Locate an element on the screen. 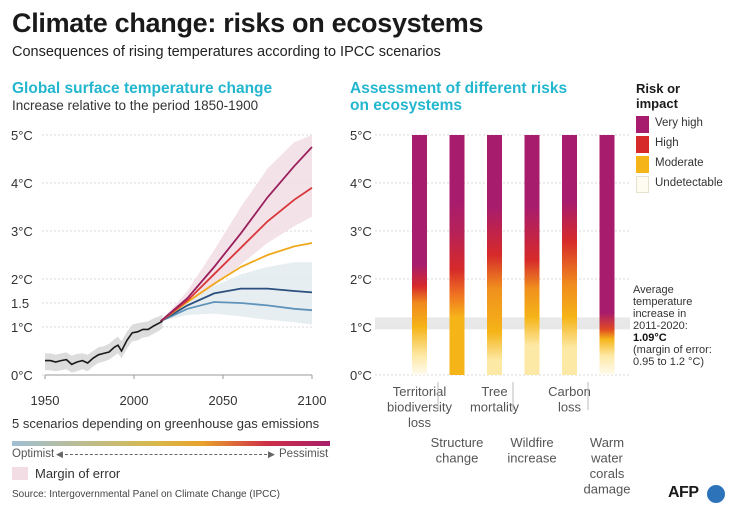 The image size is (736, 510). afp-logo-dot-icon is located at coordinates (716, 494).